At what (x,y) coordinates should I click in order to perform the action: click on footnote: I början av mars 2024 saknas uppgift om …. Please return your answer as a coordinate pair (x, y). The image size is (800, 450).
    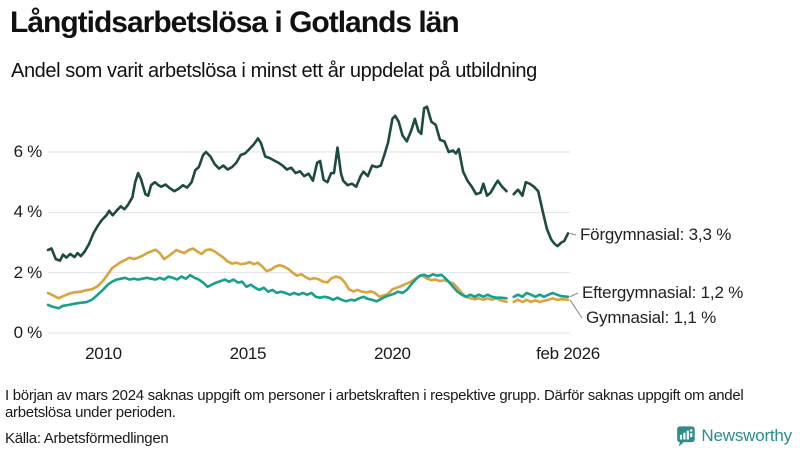
    Looking at the image, I should click on (374, 404).